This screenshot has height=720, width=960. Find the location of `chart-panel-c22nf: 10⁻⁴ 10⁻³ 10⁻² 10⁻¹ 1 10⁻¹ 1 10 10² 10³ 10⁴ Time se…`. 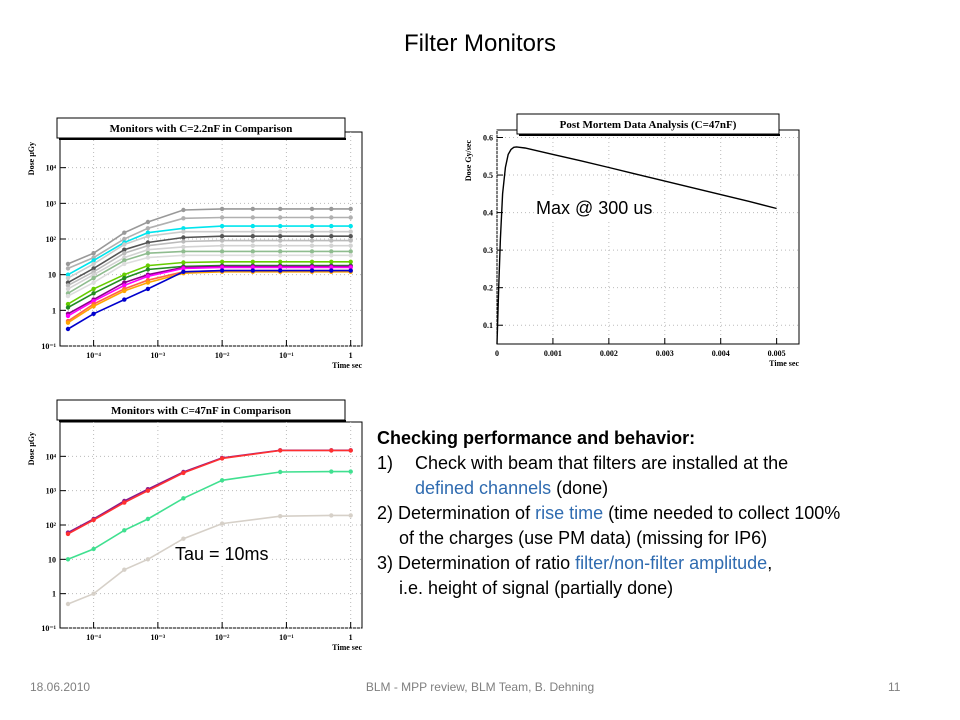

chart-panel-c22nf: 10⁻⁴ 10⁻³ 10⁻² 10⁻¹ 1 10⁻¹ 1 10 10² 10³ 10⁴ Time se… is located at coordinates (202, 241).